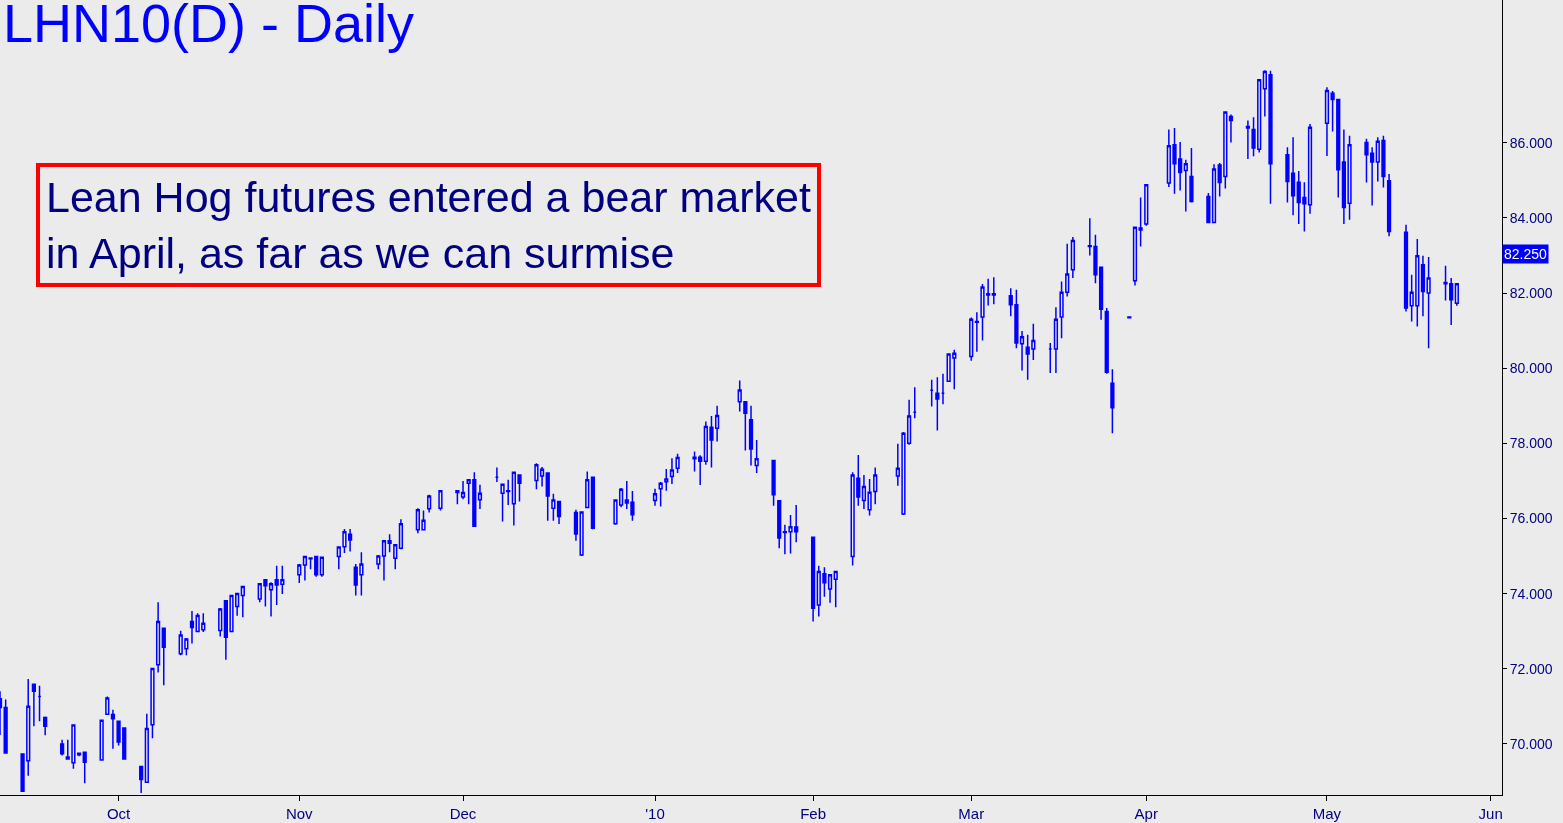 The height and width of the screenshot is (823, 1563). Describe the element at coordinates (1531, 743) in the screenshot. I see `y-tick-label: 70.000` at that location.